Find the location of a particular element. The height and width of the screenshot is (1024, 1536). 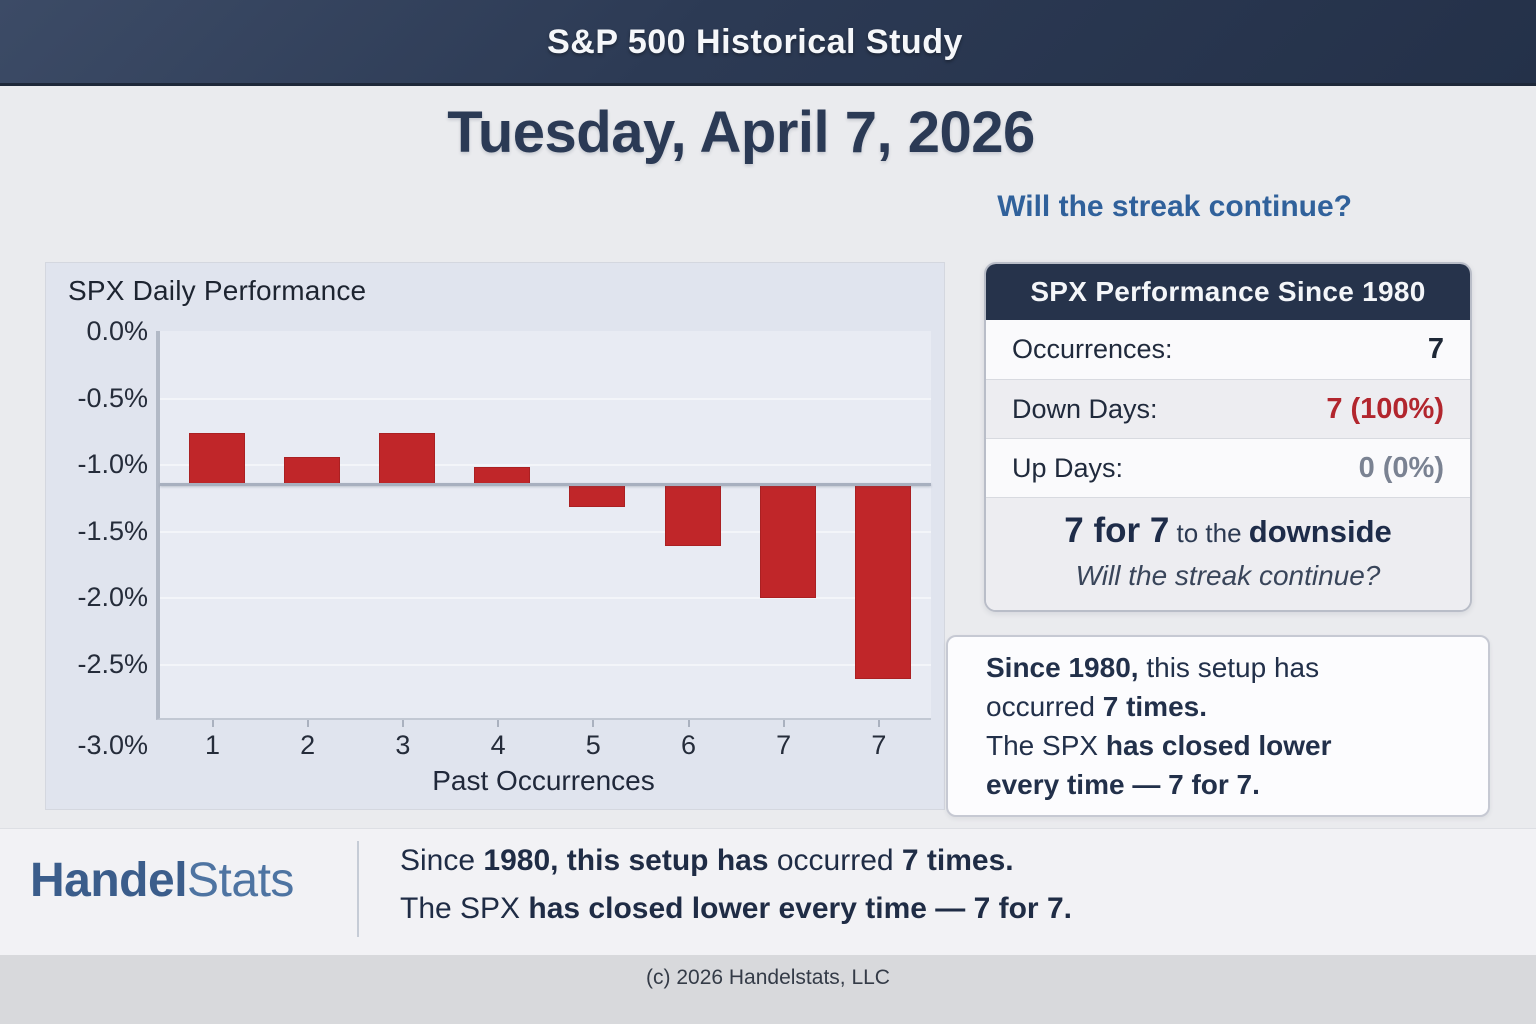

y-tick-label: -3.0% is located at coordinates (112, 745).